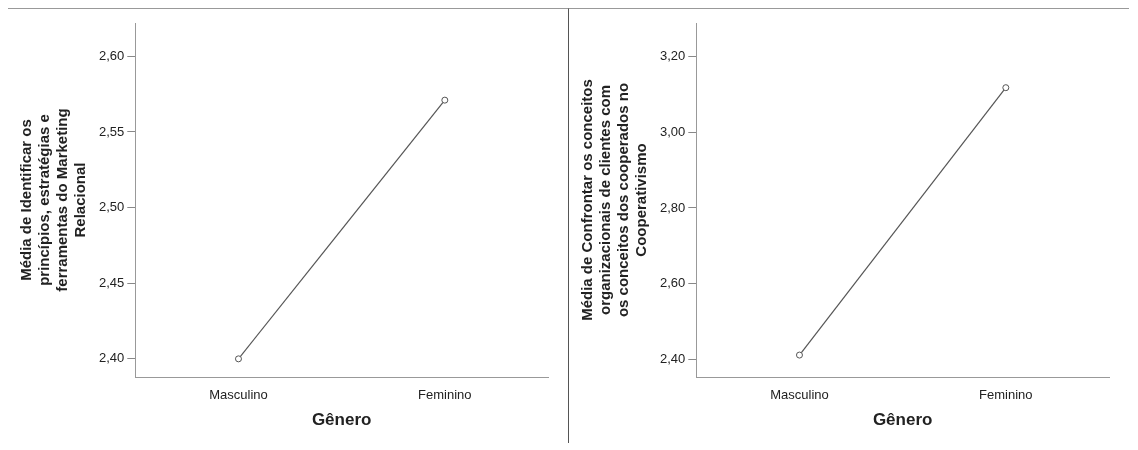 The image size is (1138, 450). What do you see at coordinates (111, 282) in the screenshot?
I see `y-tick-label: 2,45` at bounding box center [111, 282].